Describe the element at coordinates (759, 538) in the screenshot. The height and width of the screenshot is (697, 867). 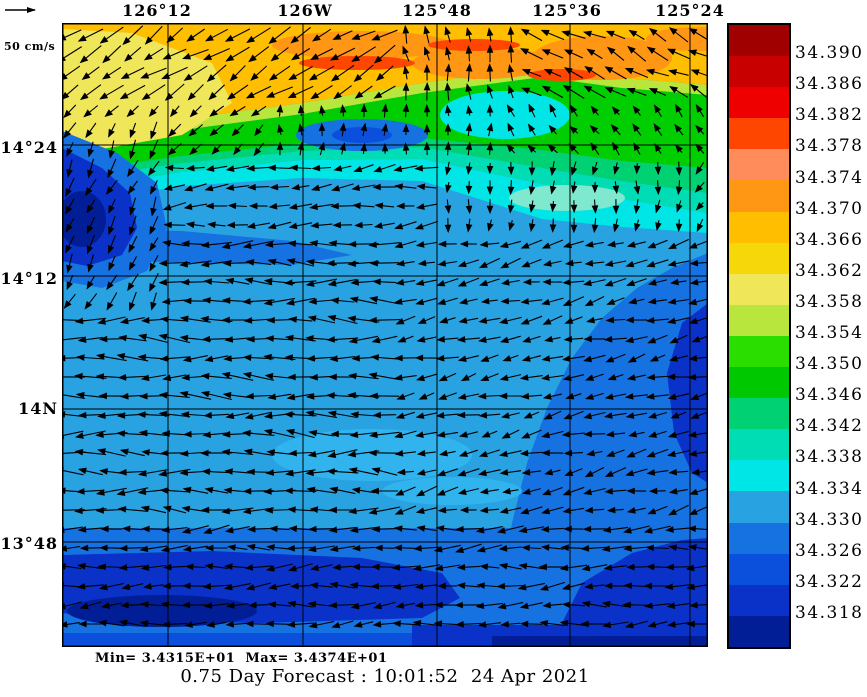
I see `colorbar-segment` at that location.